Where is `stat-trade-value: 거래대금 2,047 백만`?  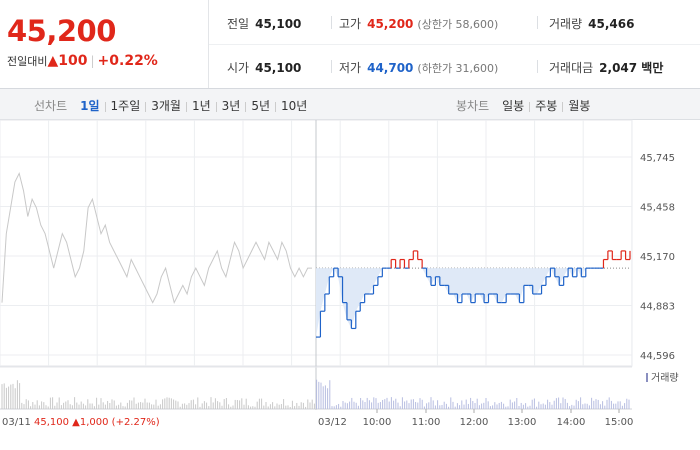 stat-trade-value: 거래대금 2,047 백만 is located at coordinates (606, 67).